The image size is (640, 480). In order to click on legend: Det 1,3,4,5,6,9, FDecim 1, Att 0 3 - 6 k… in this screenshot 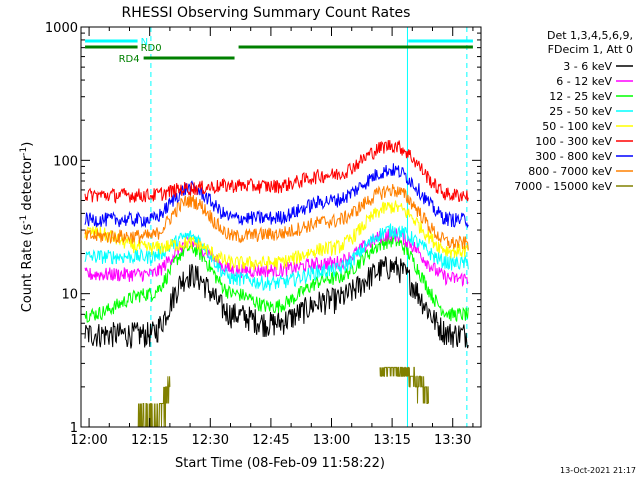, I will do `click(573, 111)`.